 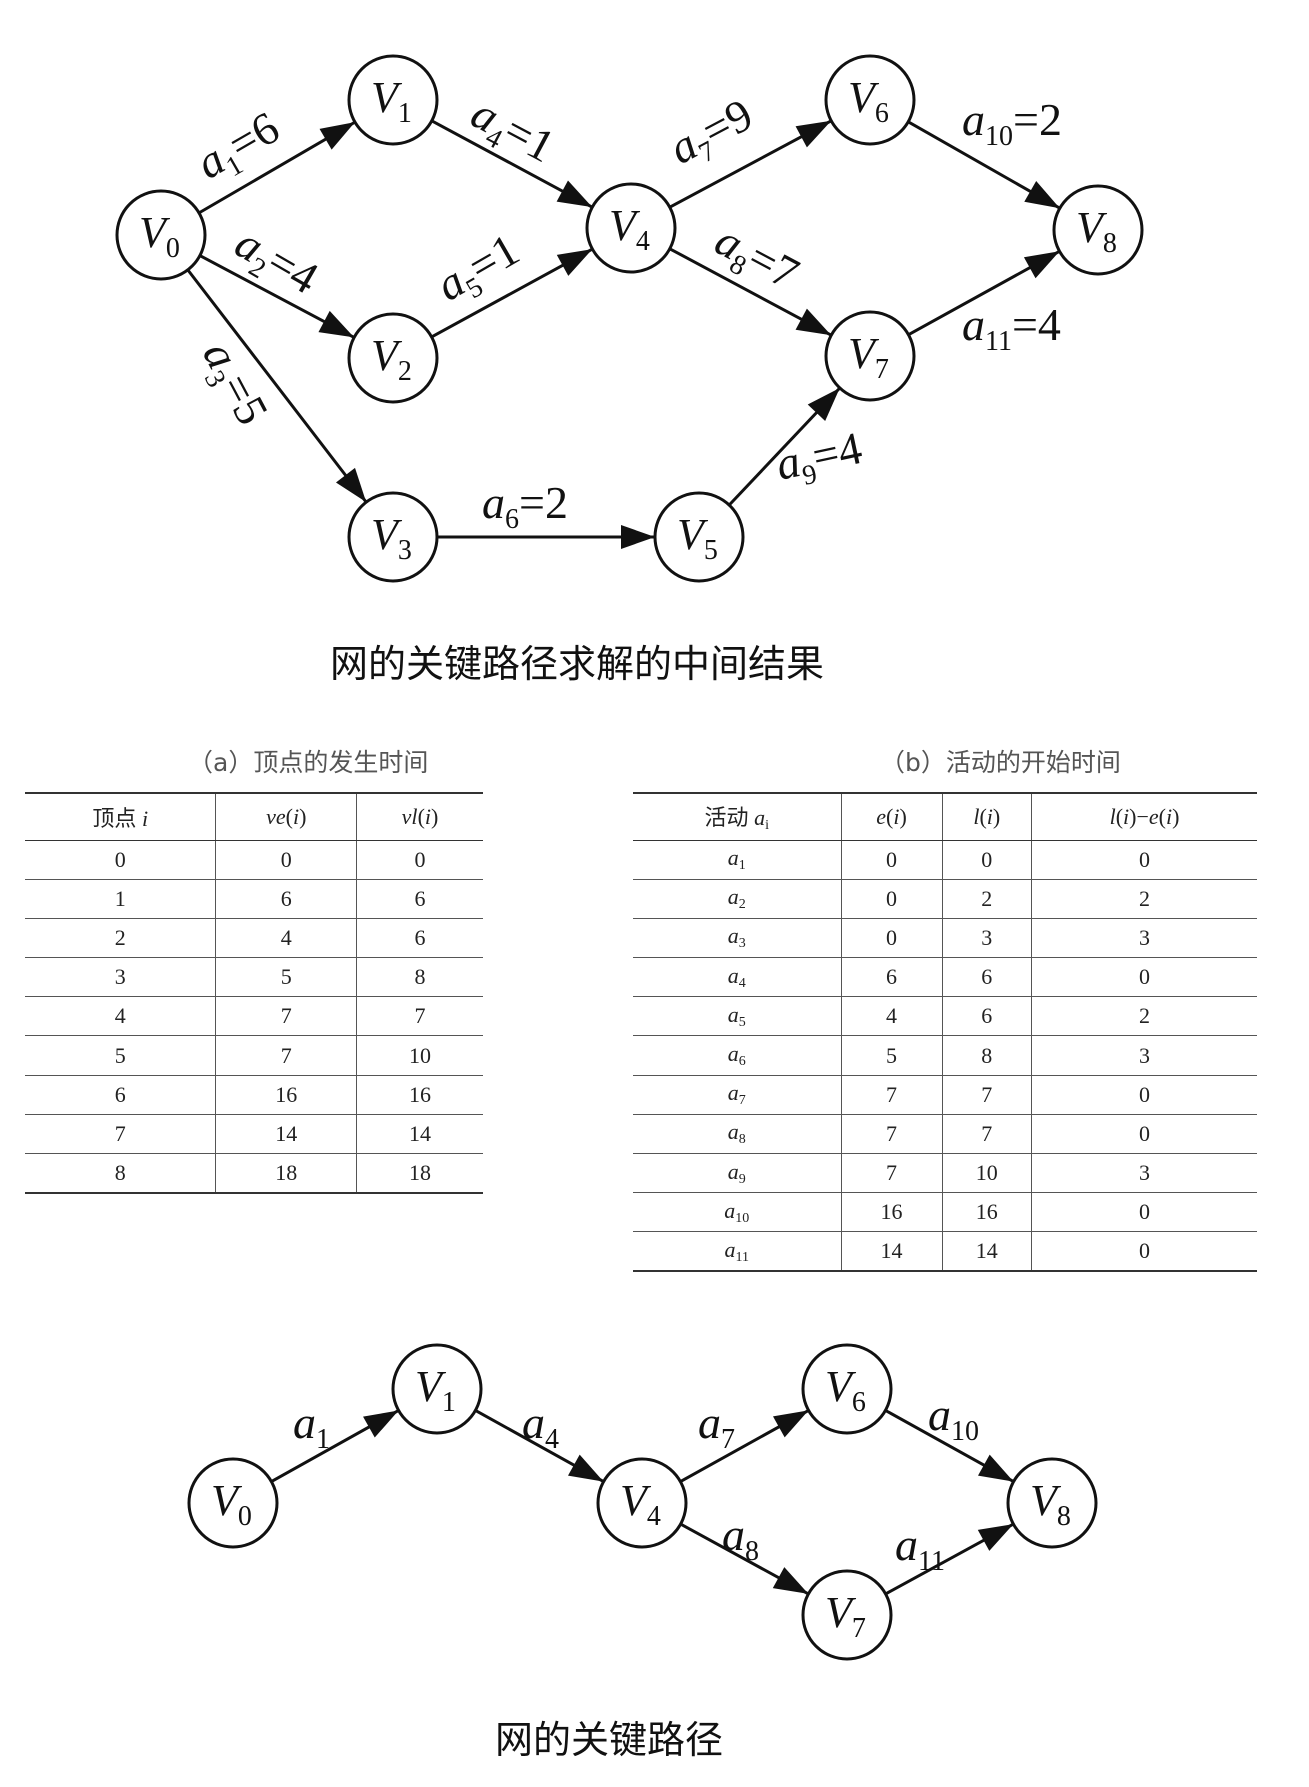 I want to click on table-b-header-0: 活动 ai, so click(x=737, y=816).